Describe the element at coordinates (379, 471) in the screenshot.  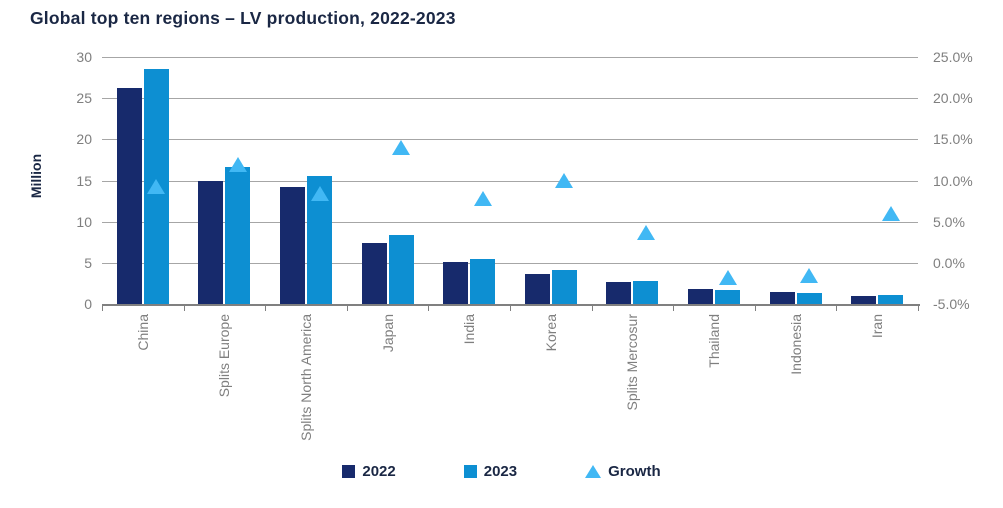
I see `legend-label-2022: 2022` at that location.